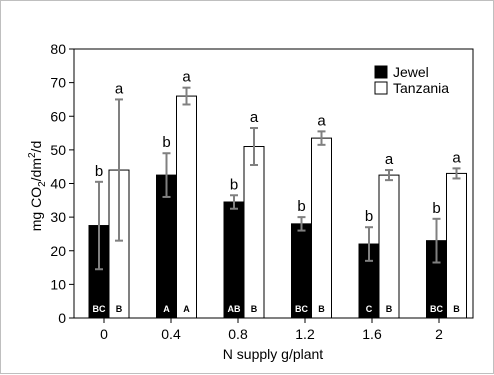  What do you see at coordinates (234, 260) in the screenshot?
I see `bar-jewel` at bounding box center [234, 260].